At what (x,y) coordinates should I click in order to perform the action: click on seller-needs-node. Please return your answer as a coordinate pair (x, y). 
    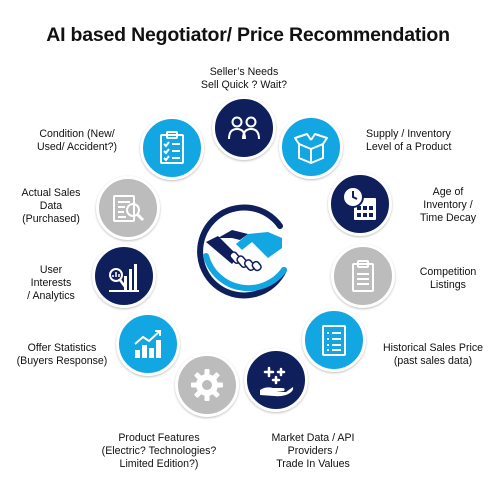
    Looking at the image, I should click on (244, 128).